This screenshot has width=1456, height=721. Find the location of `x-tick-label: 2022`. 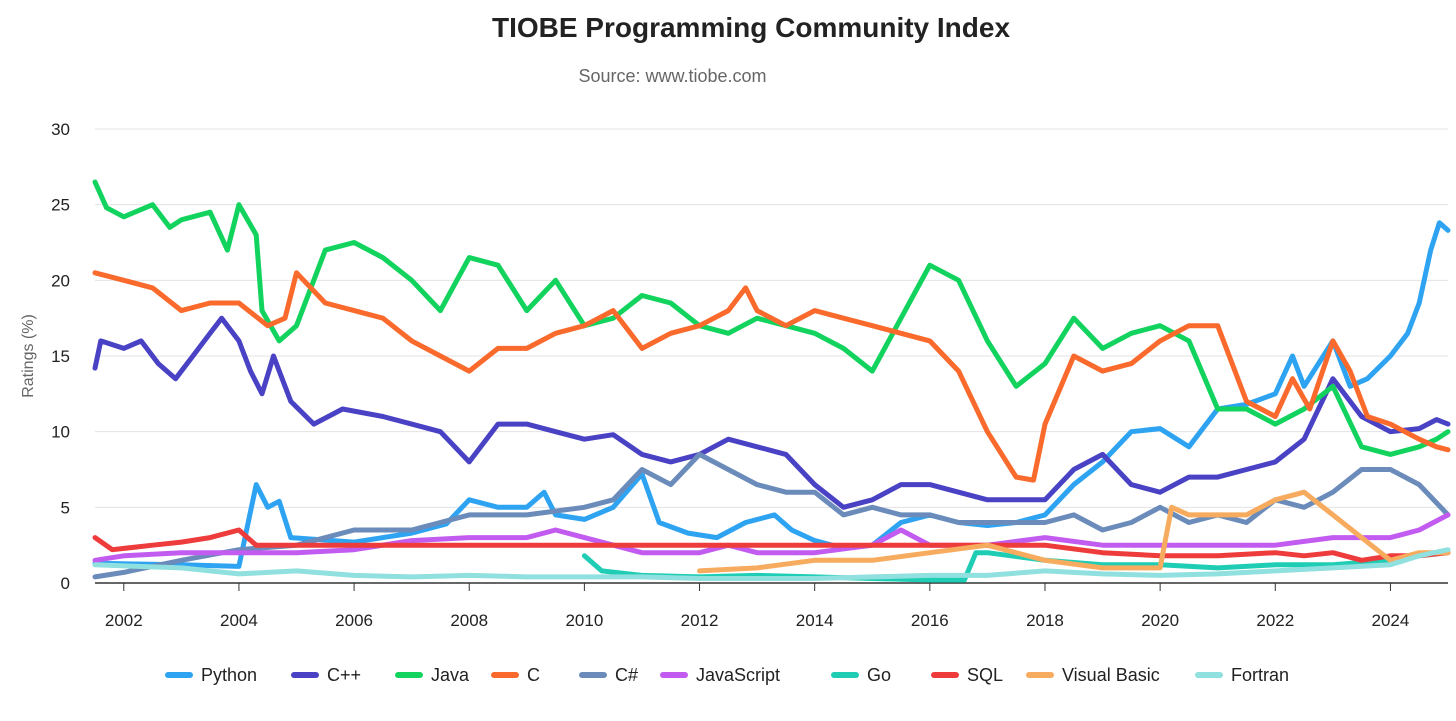

x-tick-label: 2022 is located at coordinates (1275, 620).